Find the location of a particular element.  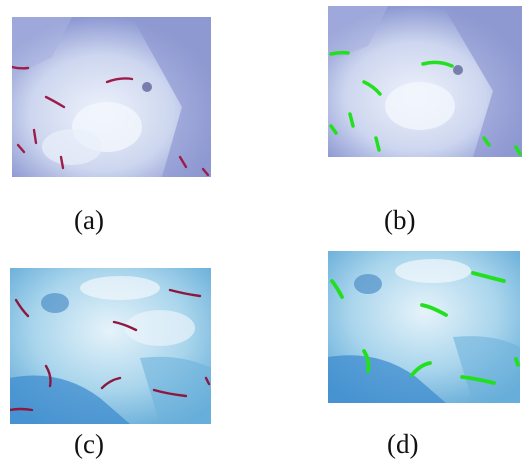

bacilli-c is located at coordinates (110, 350).